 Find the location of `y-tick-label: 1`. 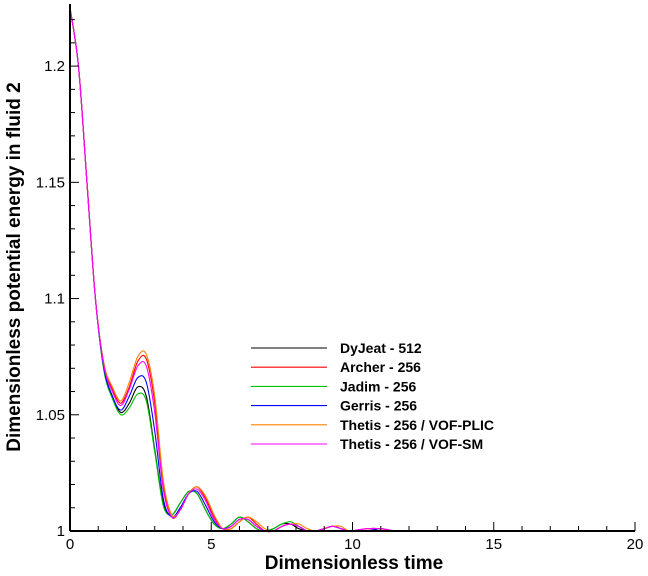

y-tick-label: 1 is located at coordinates (61, 531).